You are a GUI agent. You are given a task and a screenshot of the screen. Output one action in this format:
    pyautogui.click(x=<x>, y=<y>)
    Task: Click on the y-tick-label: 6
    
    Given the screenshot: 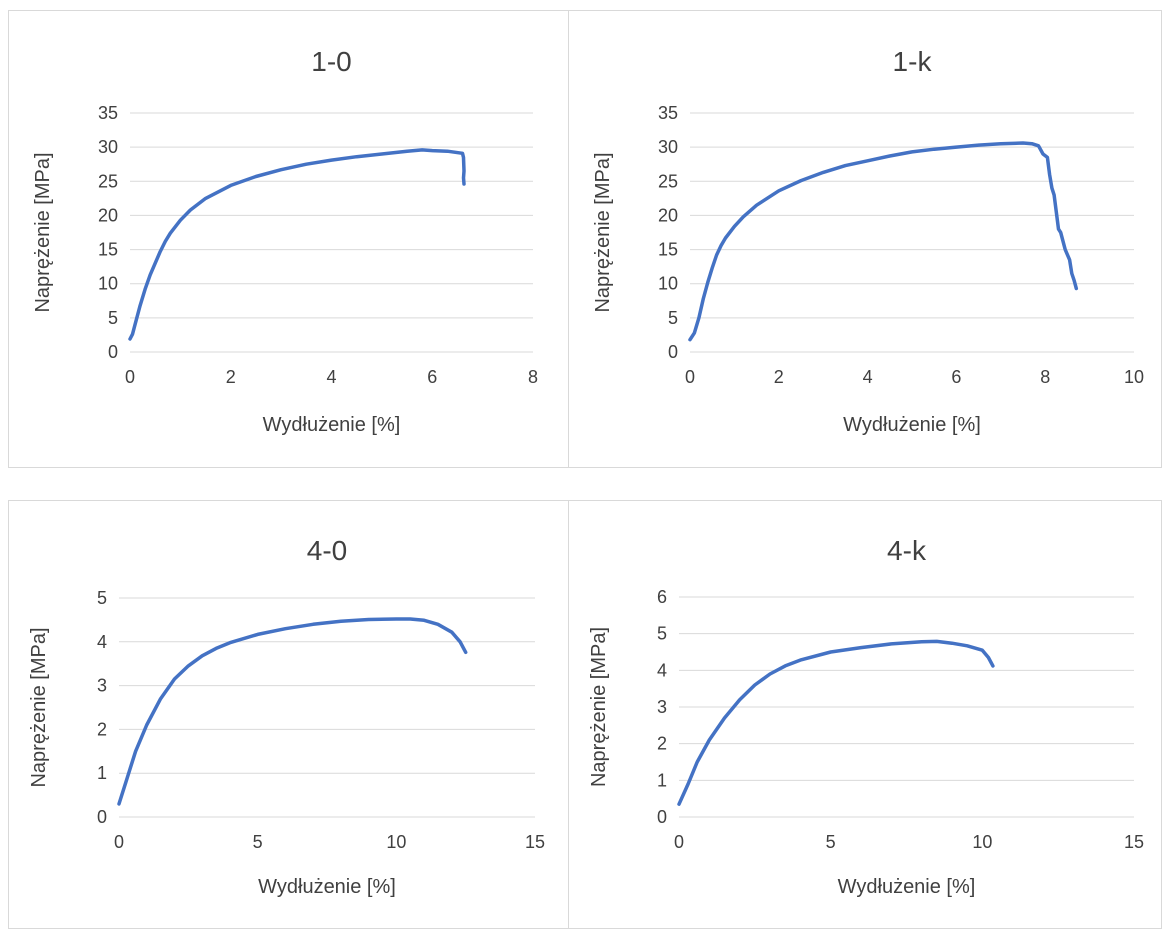 What is the action you would take?
    pyautogui.click(x=662, y=597)
    